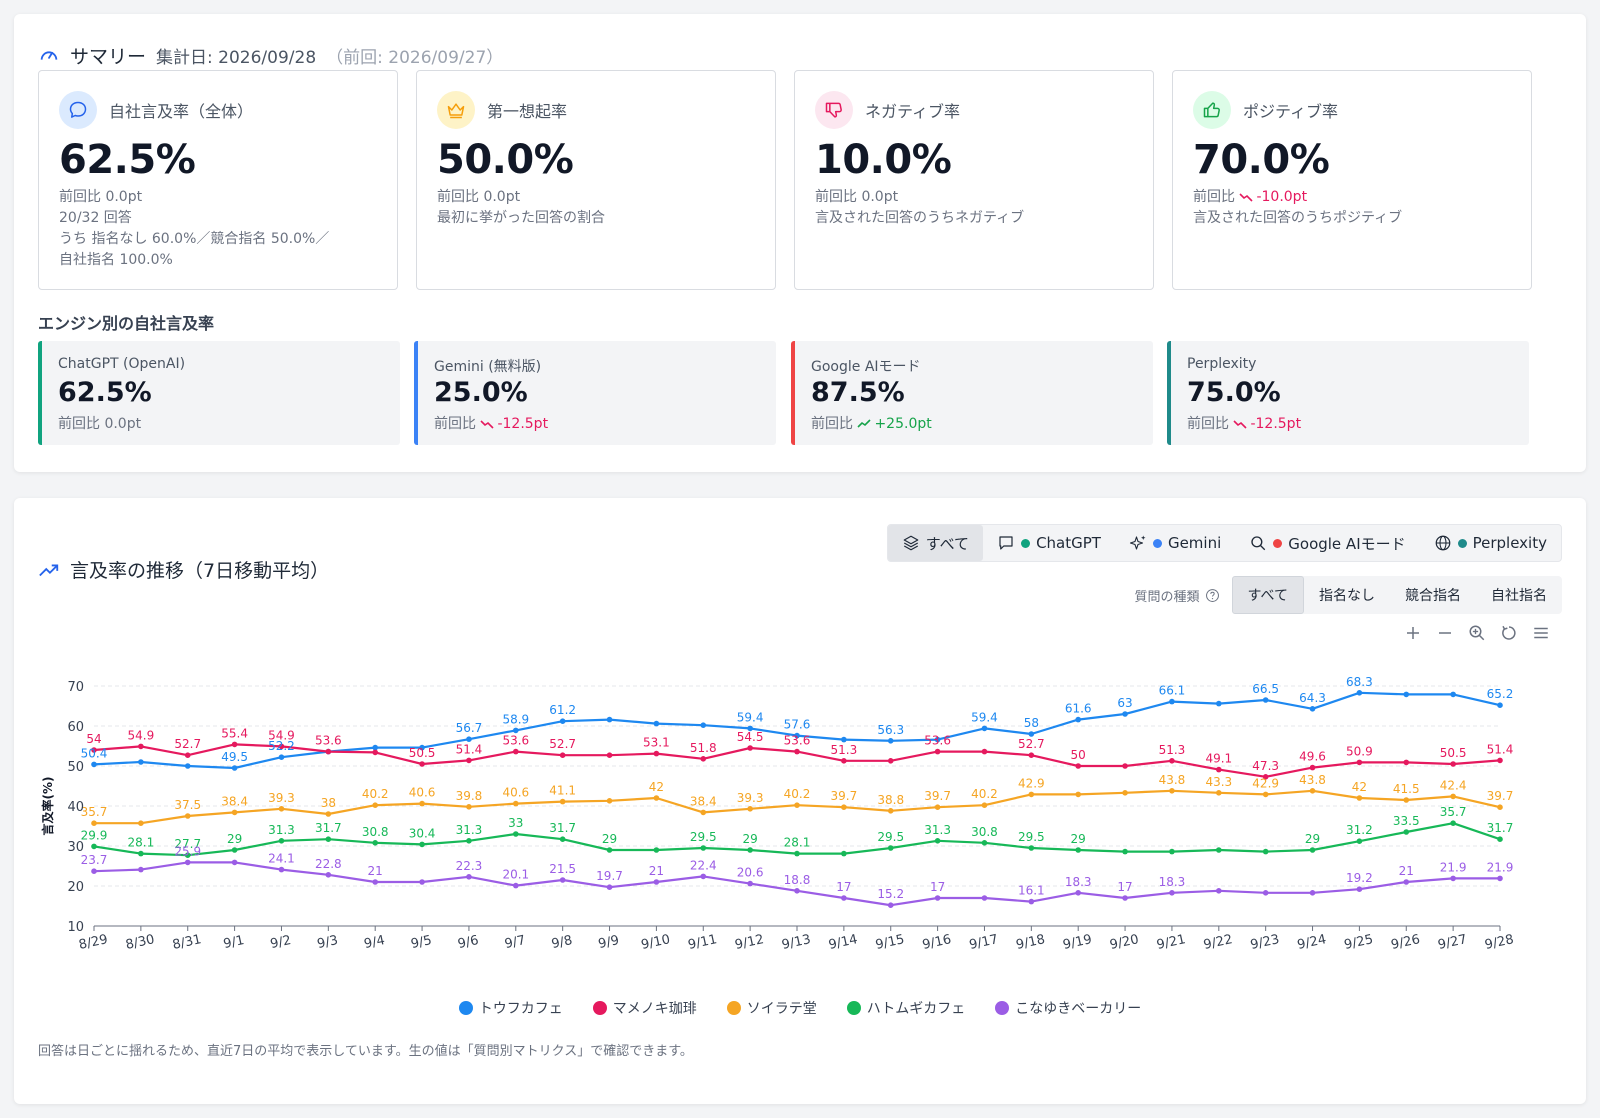  Describe the element at coordinates (1462, 543) in the screenshot. I see `engine-color-dot` at that location.